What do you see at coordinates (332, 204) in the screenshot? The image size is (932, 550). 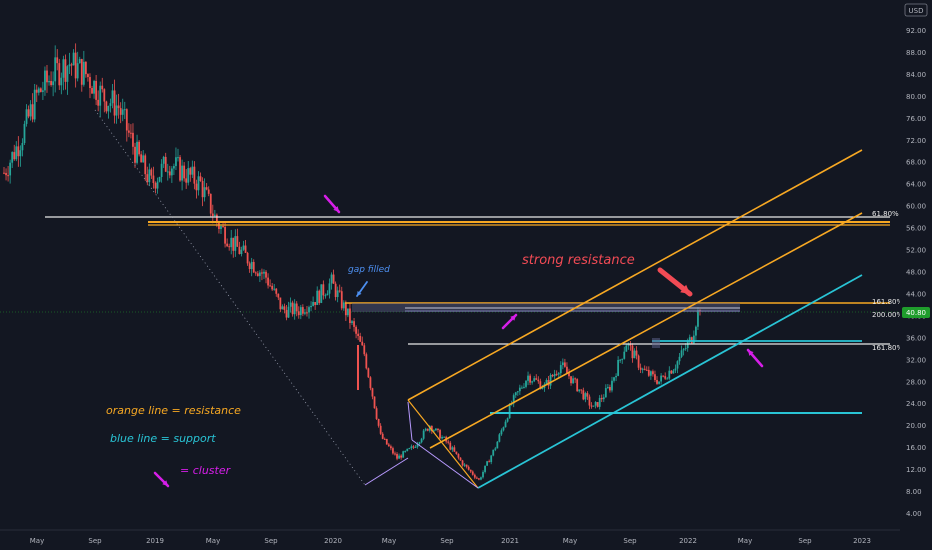 I see `cluster-arrow-top-icon` at bounding box center [332, 204].